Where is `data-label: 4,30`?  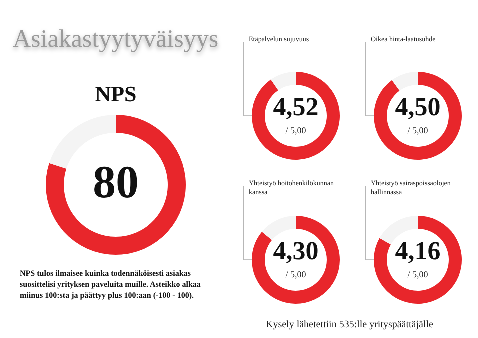 data-label: 4,30 is located at coordinates (296, 251).